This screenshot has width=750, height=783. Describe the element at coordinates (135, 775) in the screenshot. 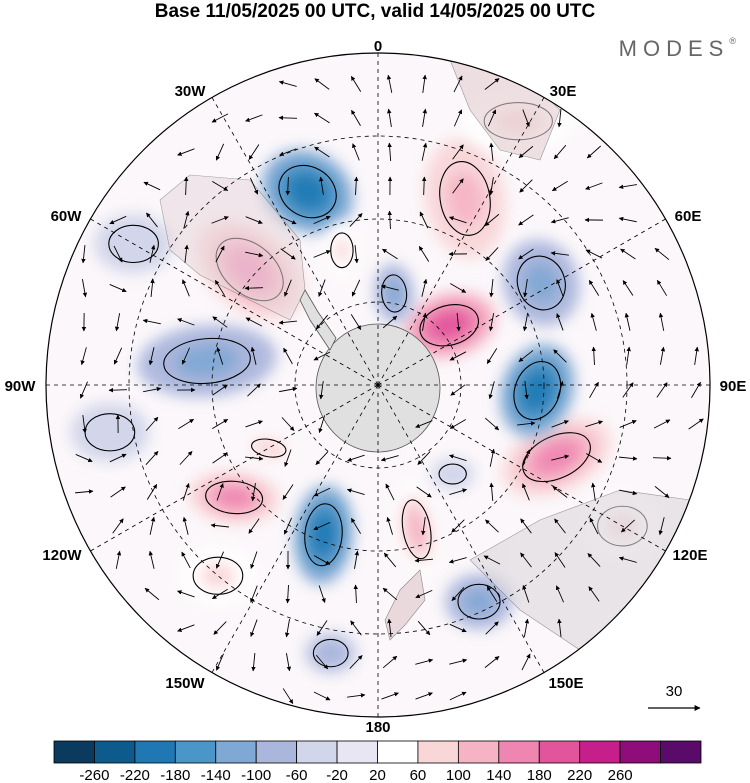

I see `colorbar-tick-label: -220` at that location.